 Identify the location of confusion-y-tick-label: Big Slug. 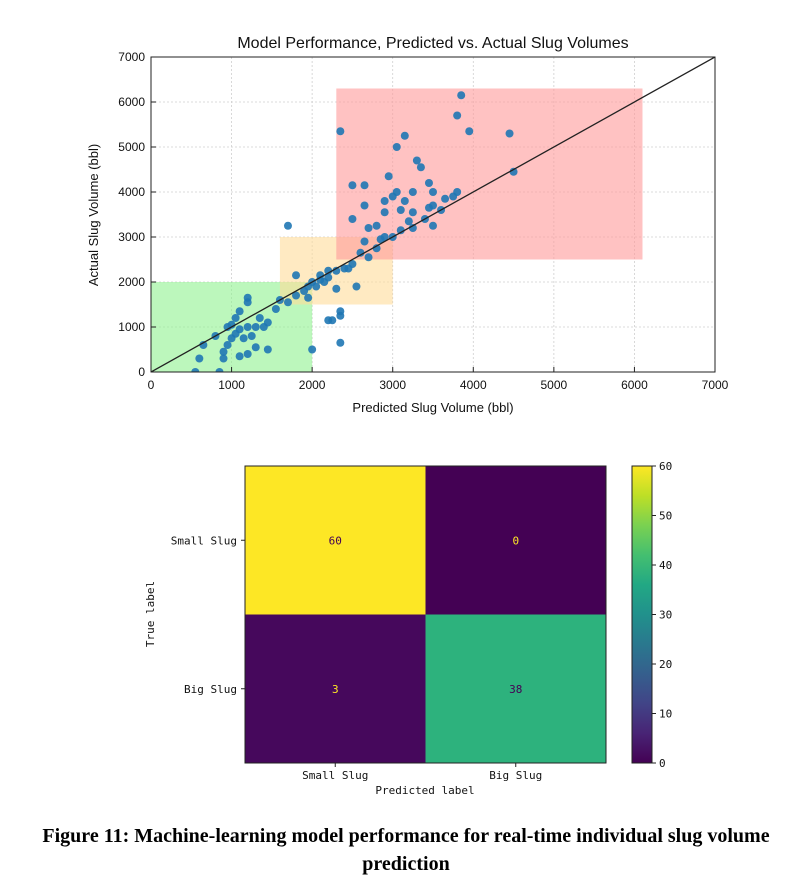
(210, 689).